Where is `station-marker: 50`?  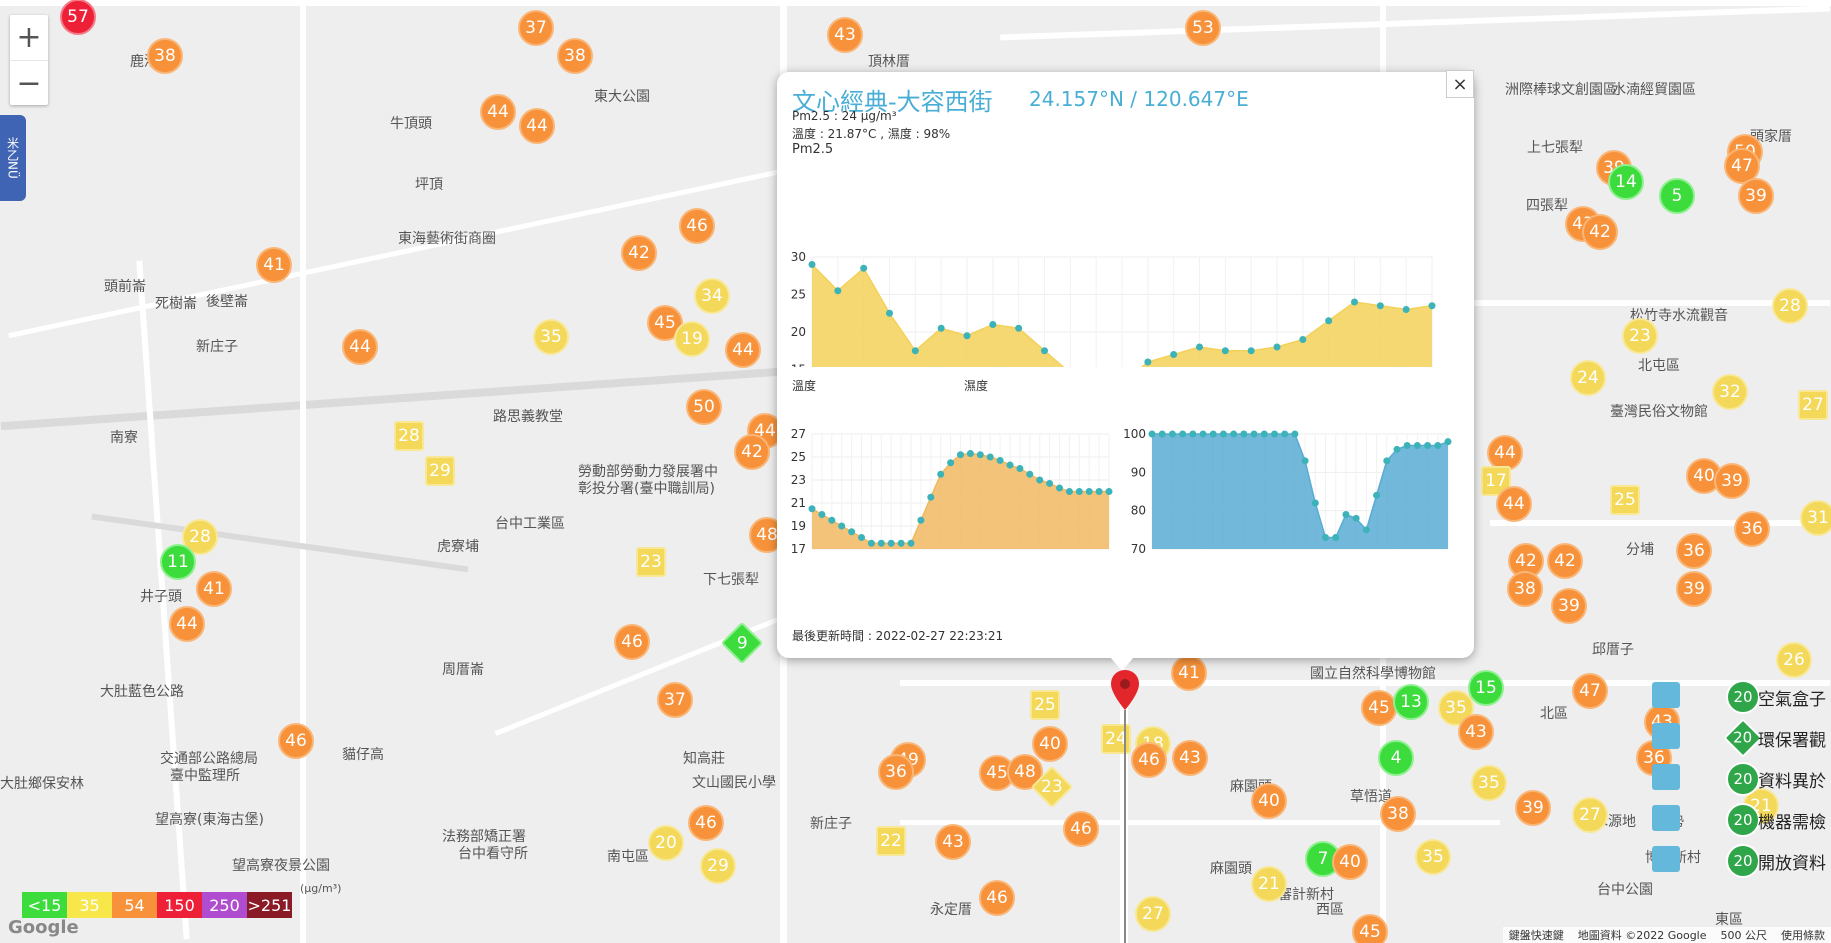
station-marker: 50 is located at coordinates (704, 407).